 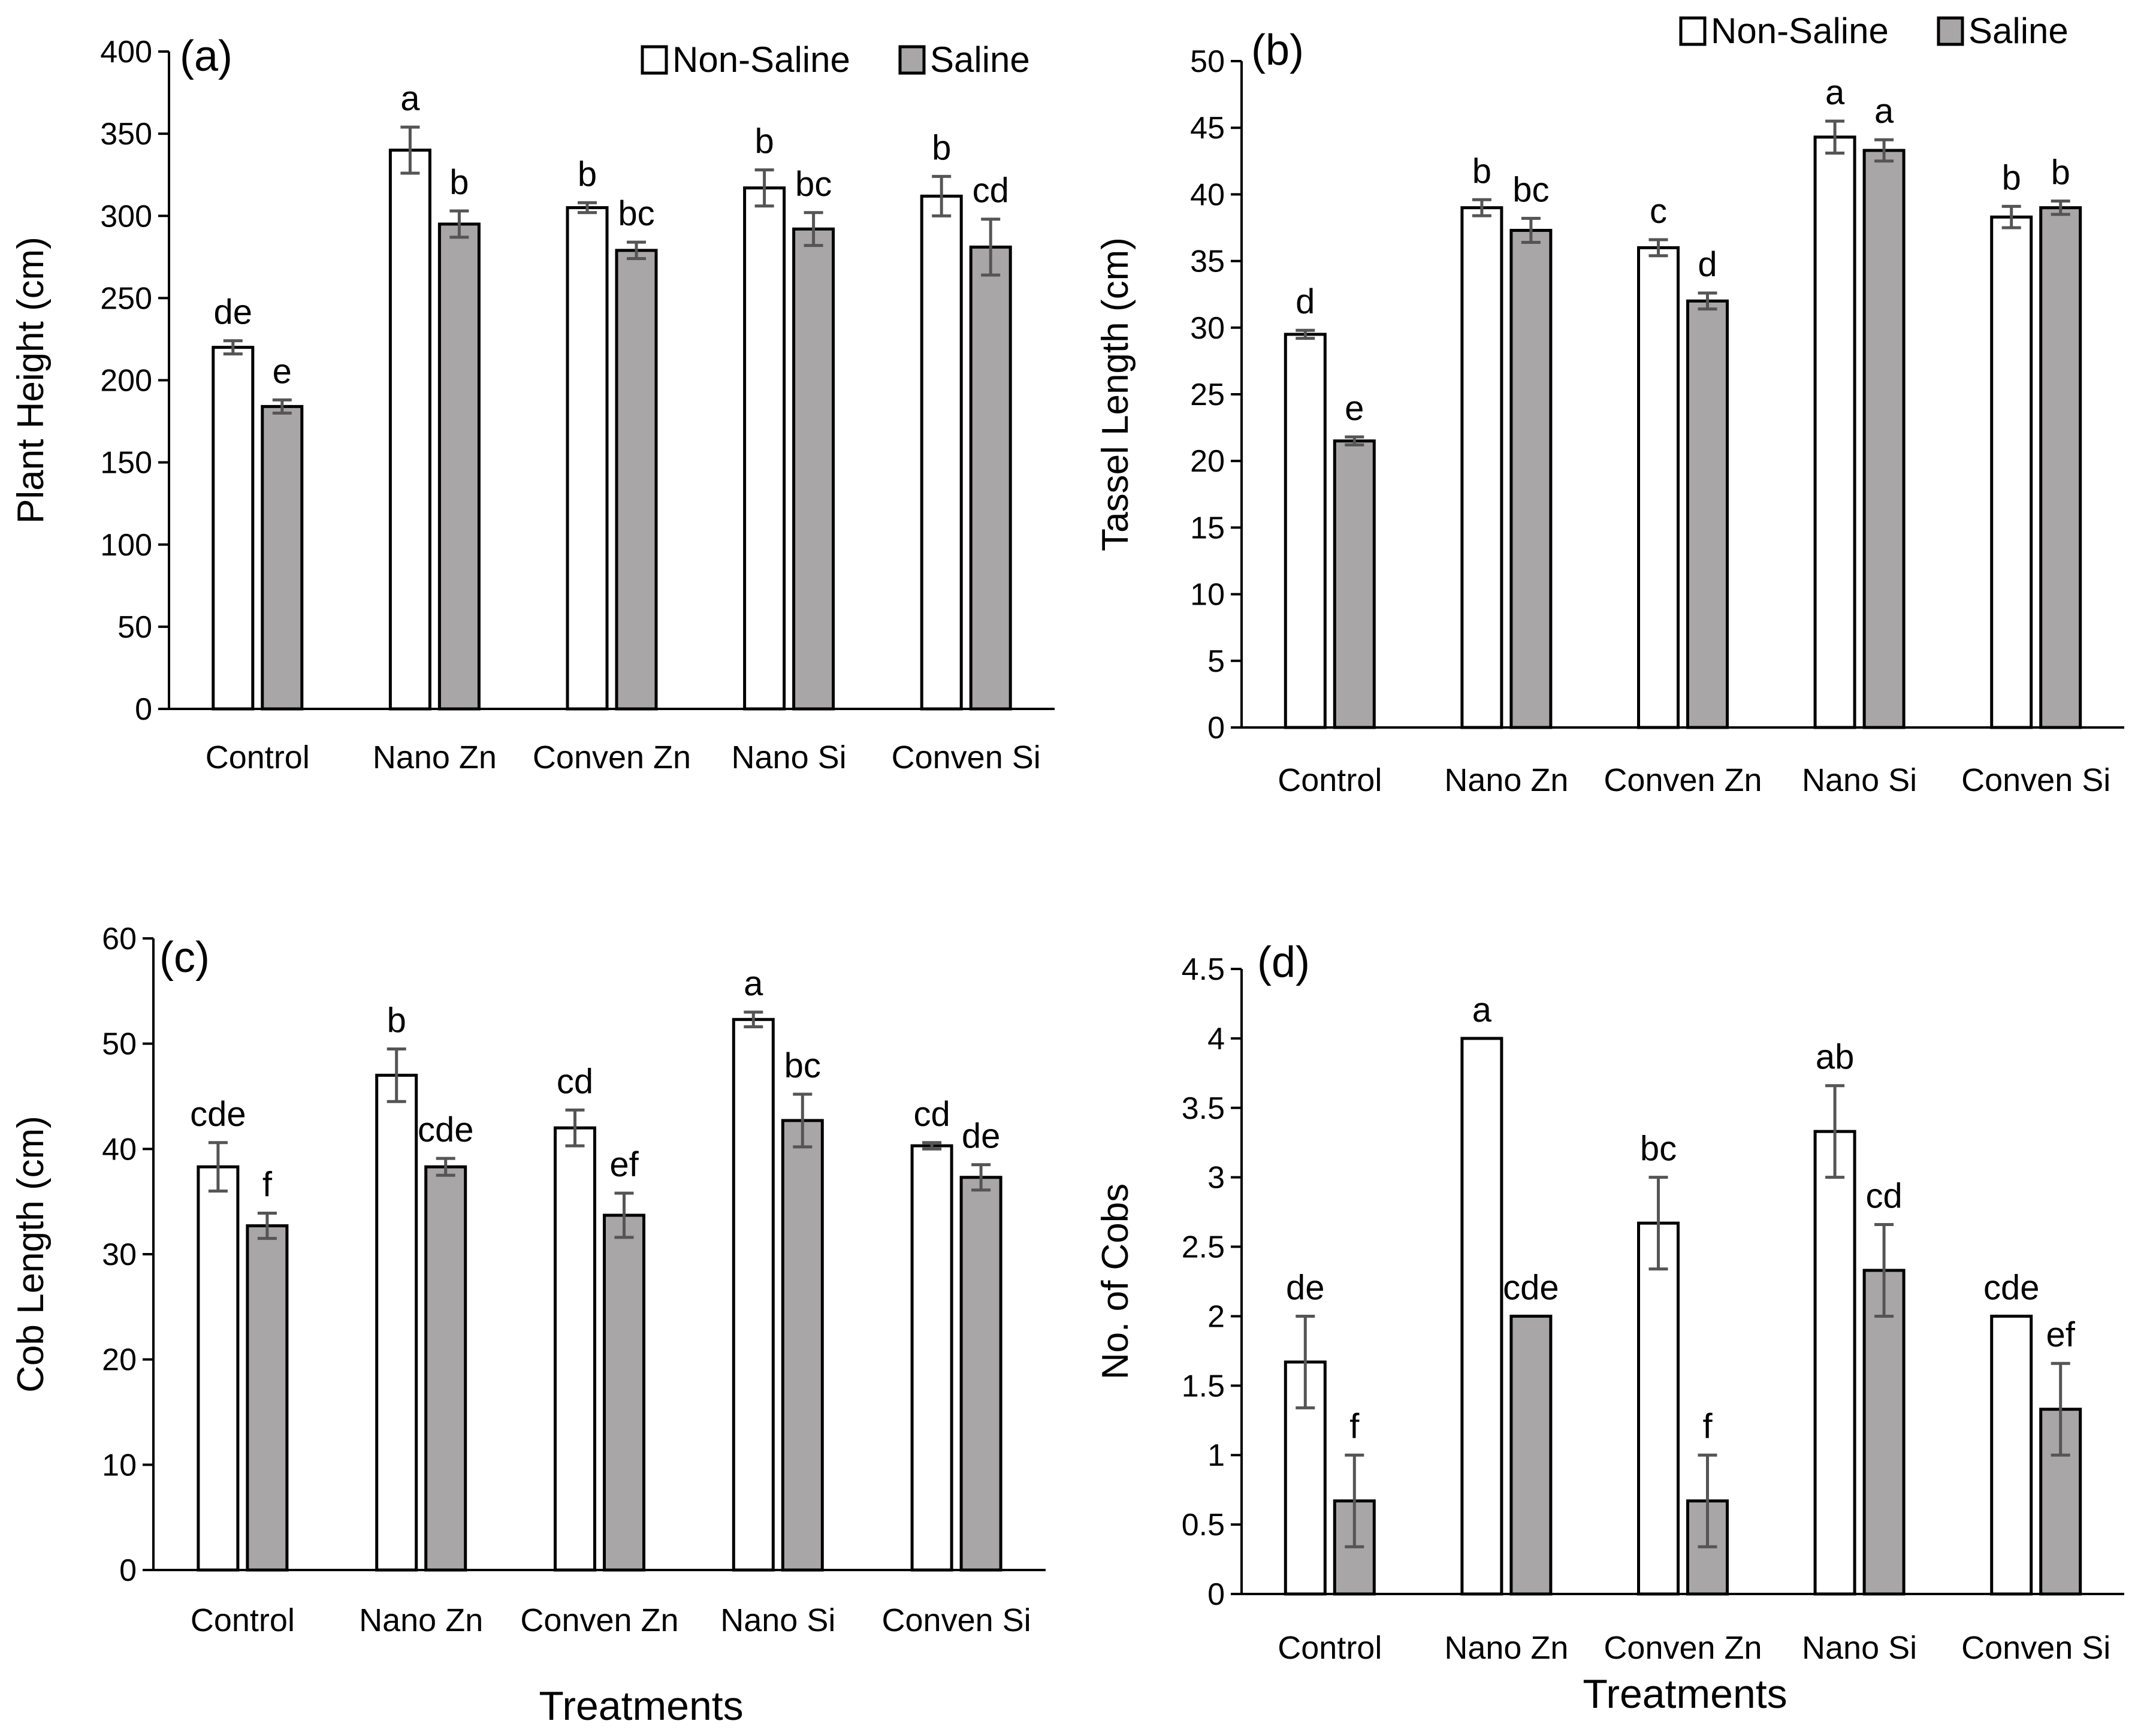 What do you see at coordinates (126, 217) in the screenshot?
I see `y-tick-label: 300` at bounding box center [126, 217].